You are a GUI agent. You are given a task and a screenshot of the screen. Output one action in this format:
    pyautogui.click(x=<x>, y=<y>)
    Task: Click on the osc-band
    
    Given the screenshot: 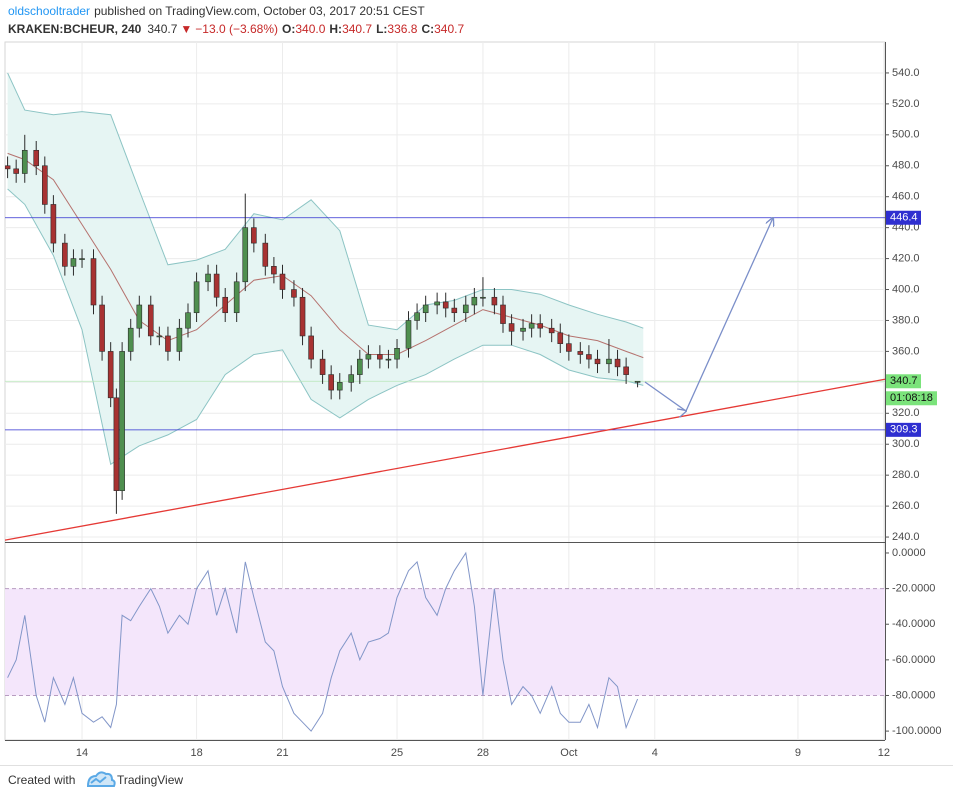 What is the action you would take?
    pyautogui.click(x=445, y=642)
    